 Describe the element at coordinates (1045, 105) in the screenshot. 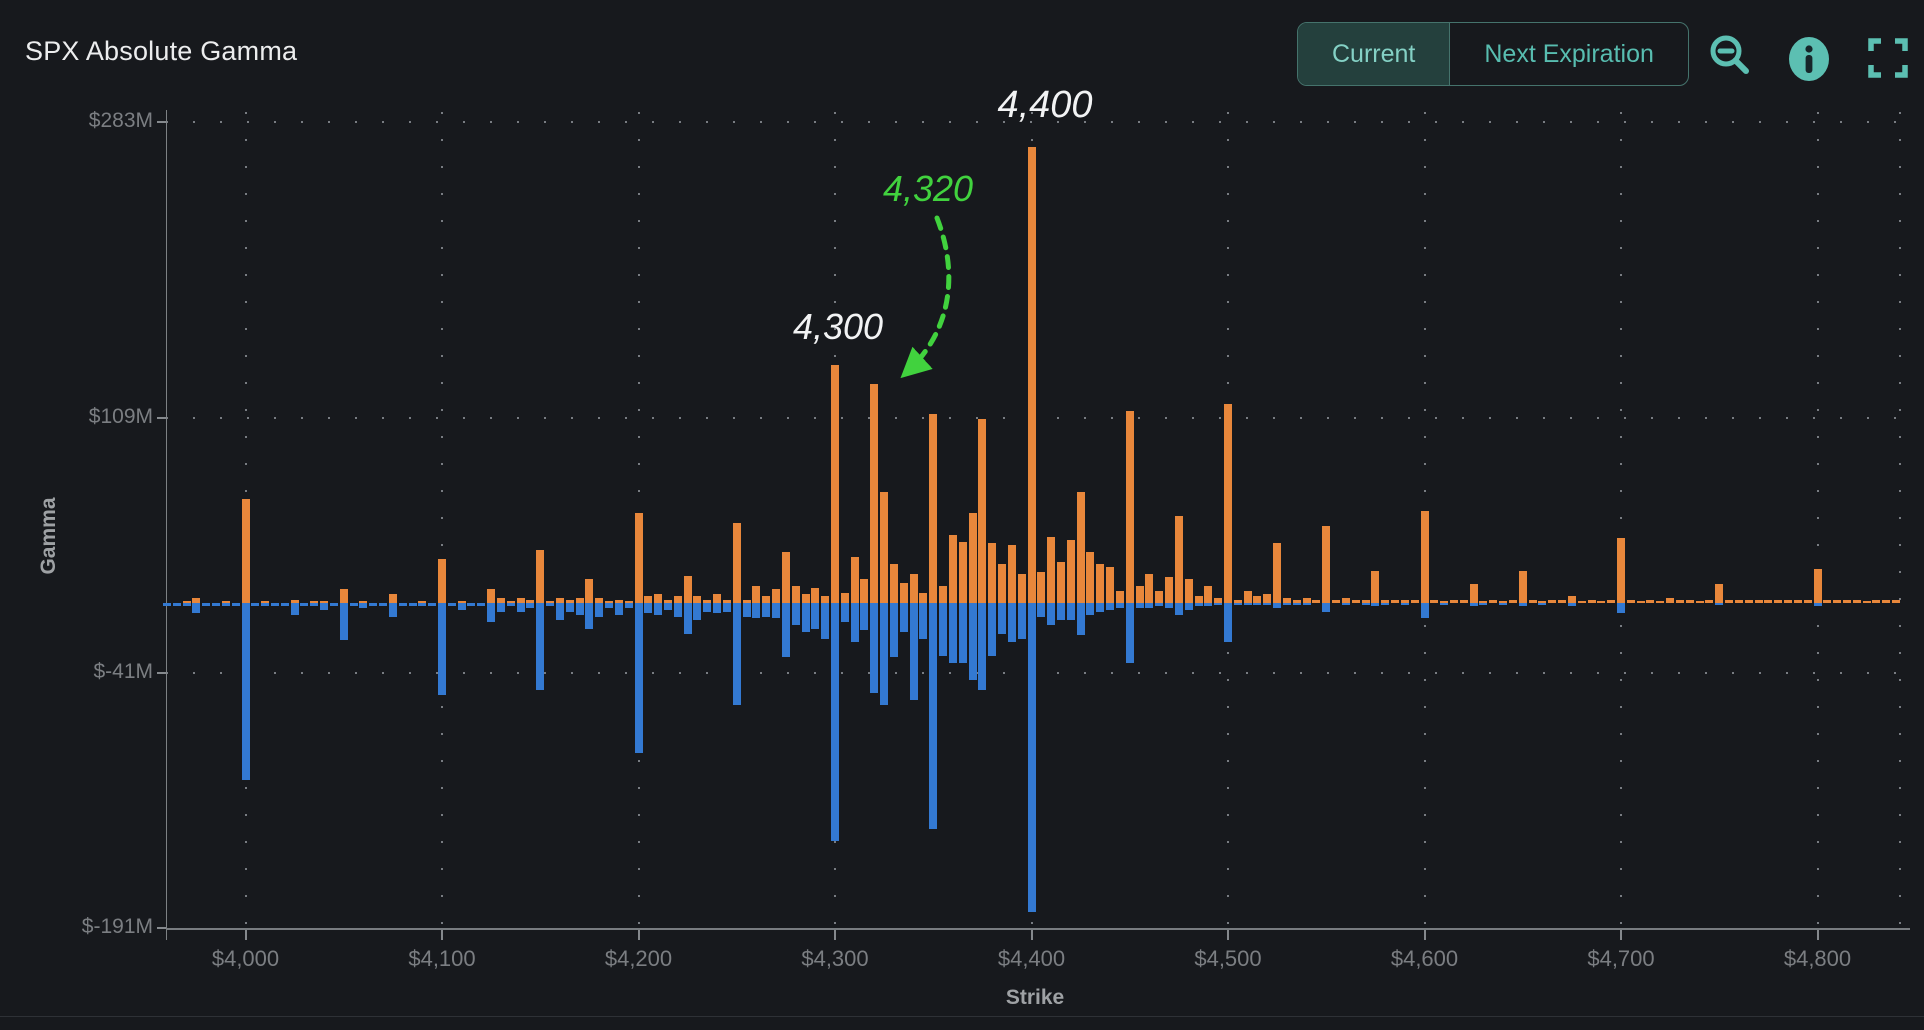

I see `annotation-4400: 4,400` at that location.